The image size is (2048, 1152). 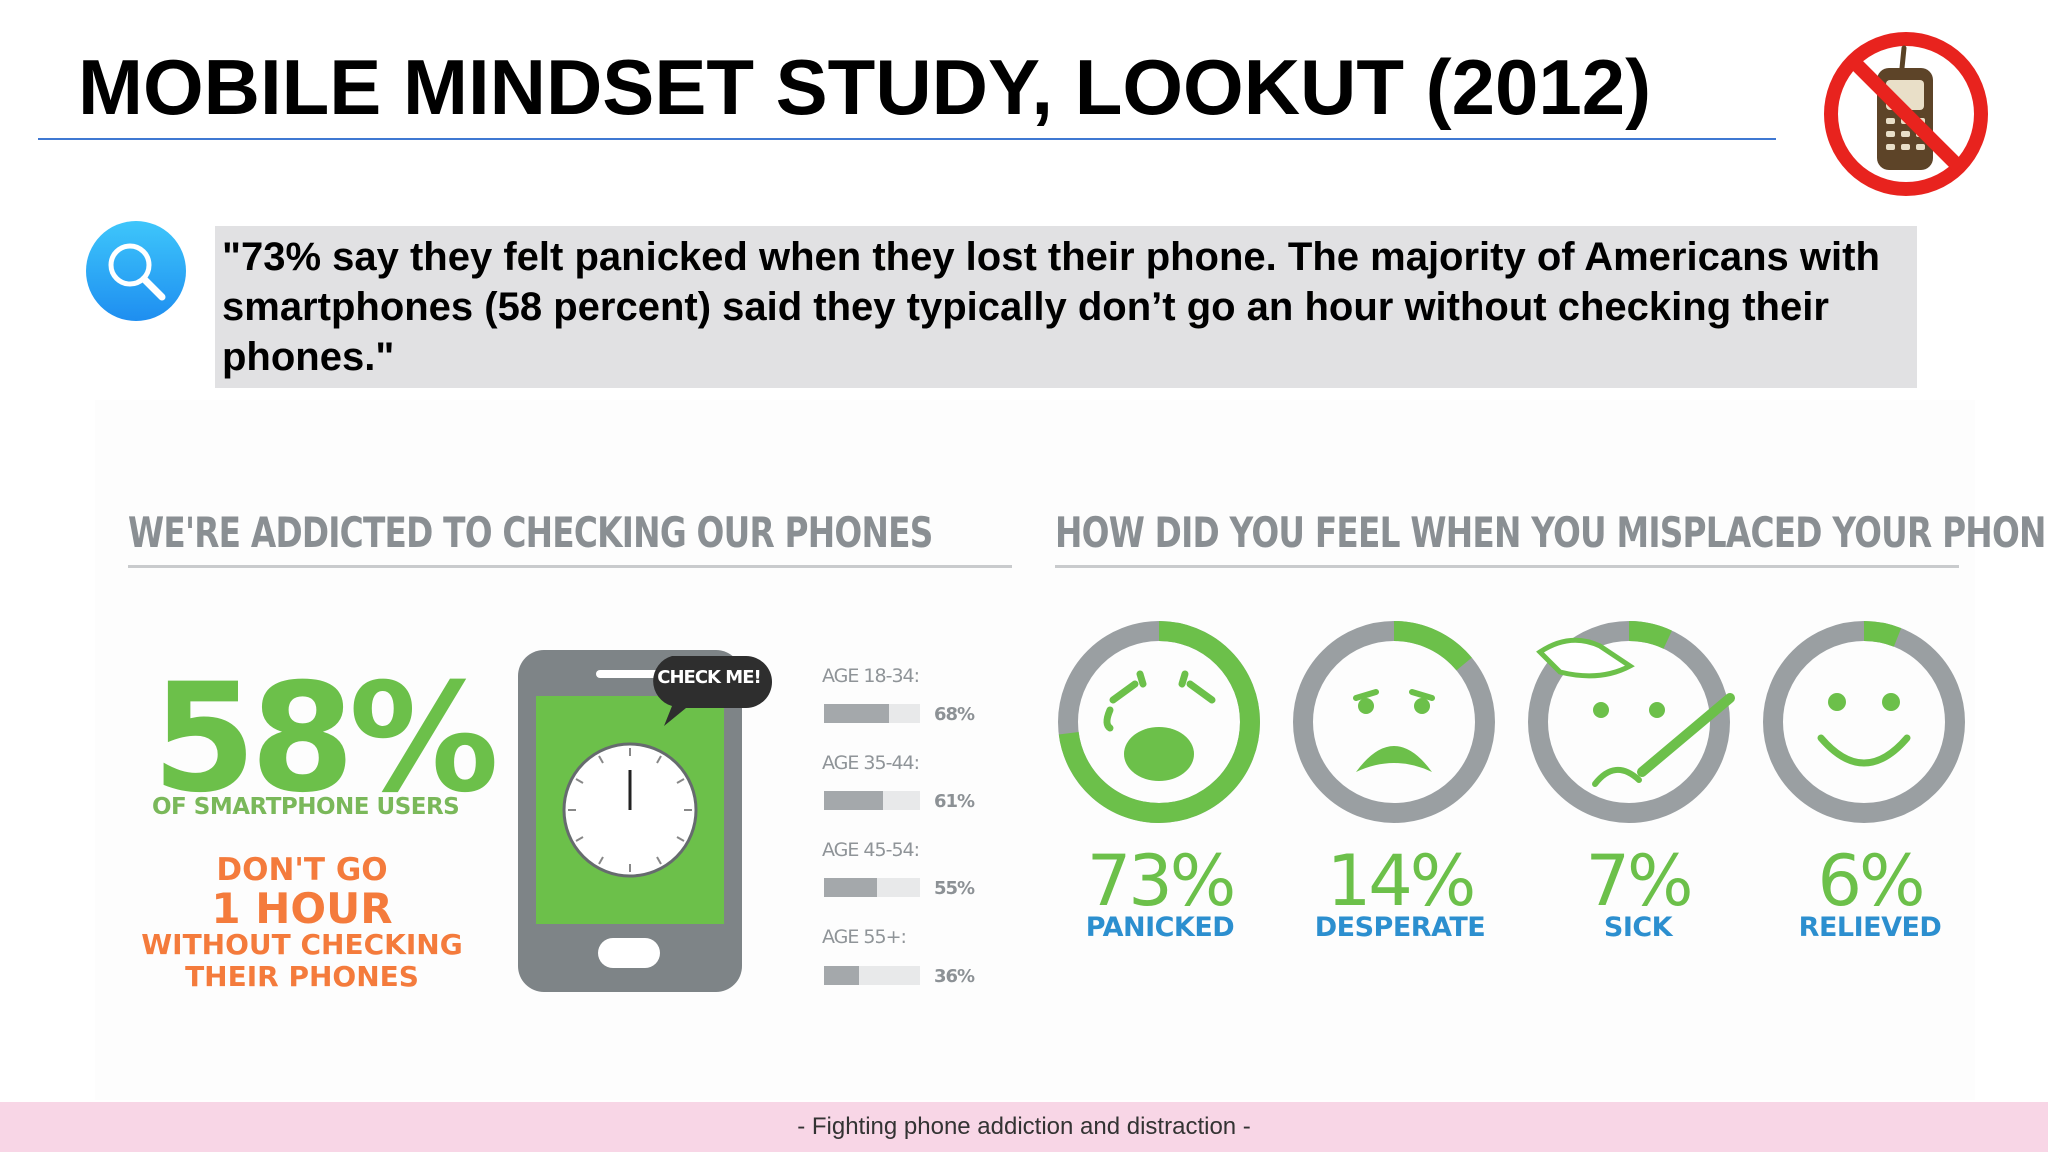 I want to click on age-bar-value: 55%, so click(x=954, y=888).